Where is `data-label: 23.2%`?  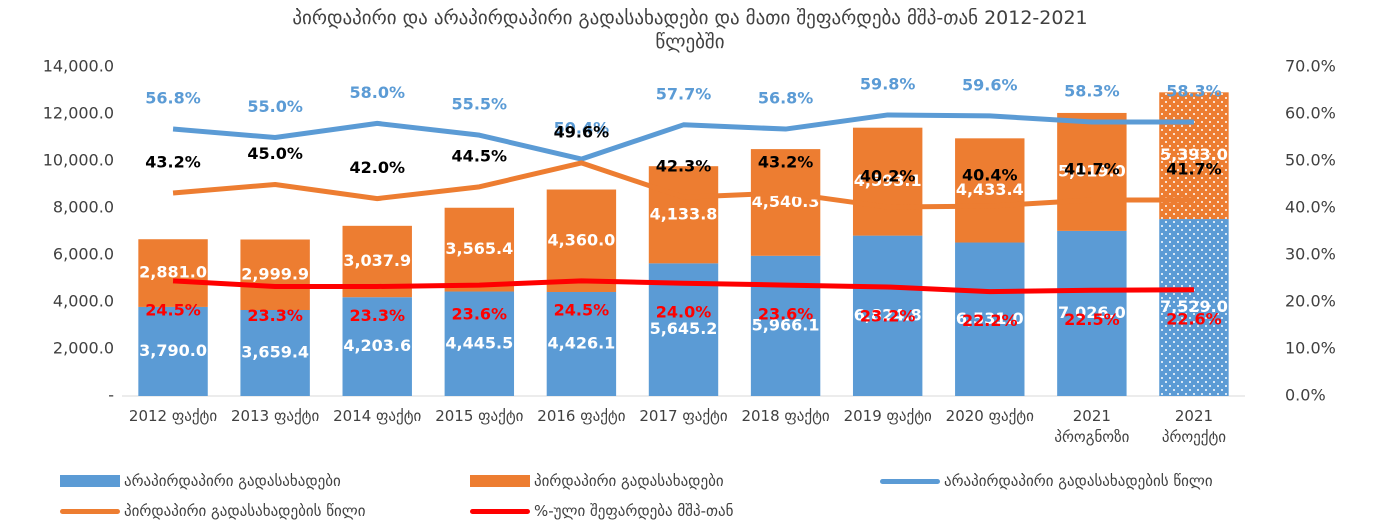
data-label: 23.2% is located at coordinates (888, 315).